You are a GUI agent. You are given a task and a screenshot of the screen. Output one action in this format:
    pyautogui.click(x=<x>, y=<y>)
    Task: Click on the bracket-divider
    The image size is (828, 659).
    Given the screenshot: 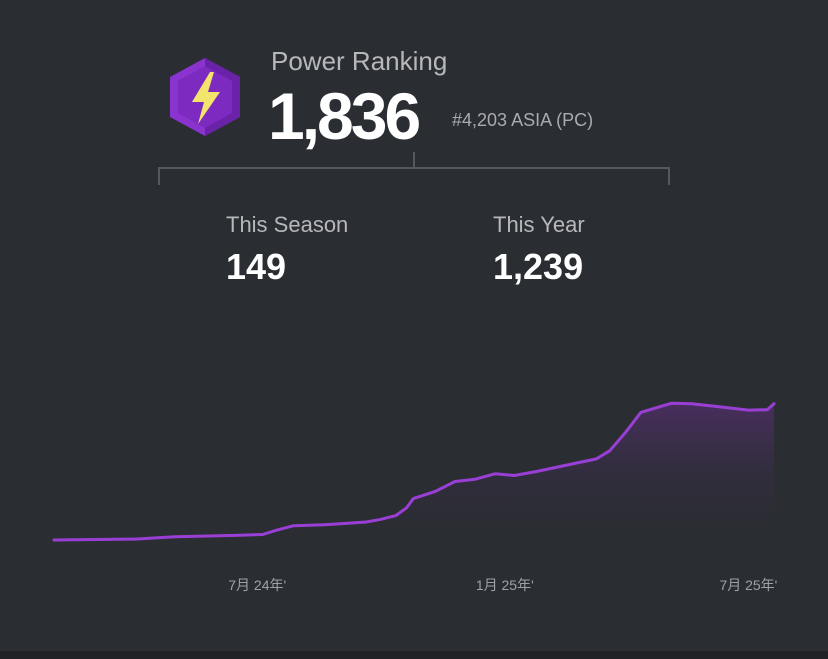 What is the action you would take?
    pyautogui.click(x=414, y=168)
    